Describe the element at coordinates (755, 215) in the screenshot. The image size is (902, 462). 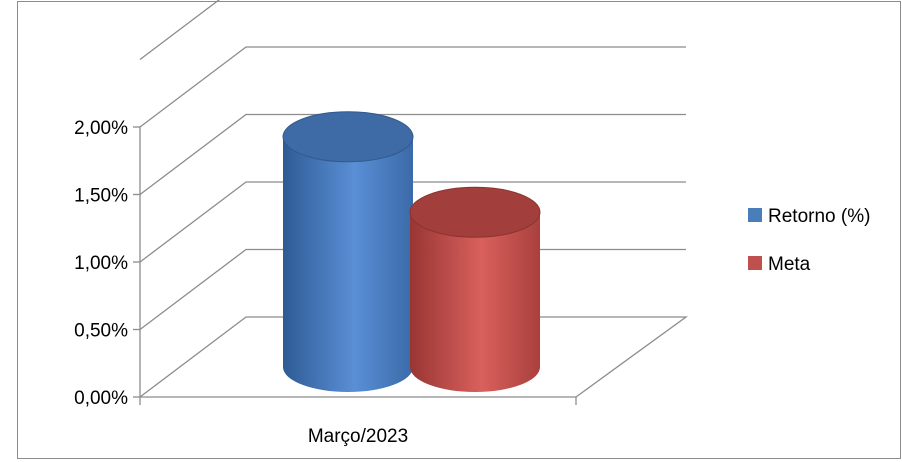
I see `legend-swatch-retorno` at that location.